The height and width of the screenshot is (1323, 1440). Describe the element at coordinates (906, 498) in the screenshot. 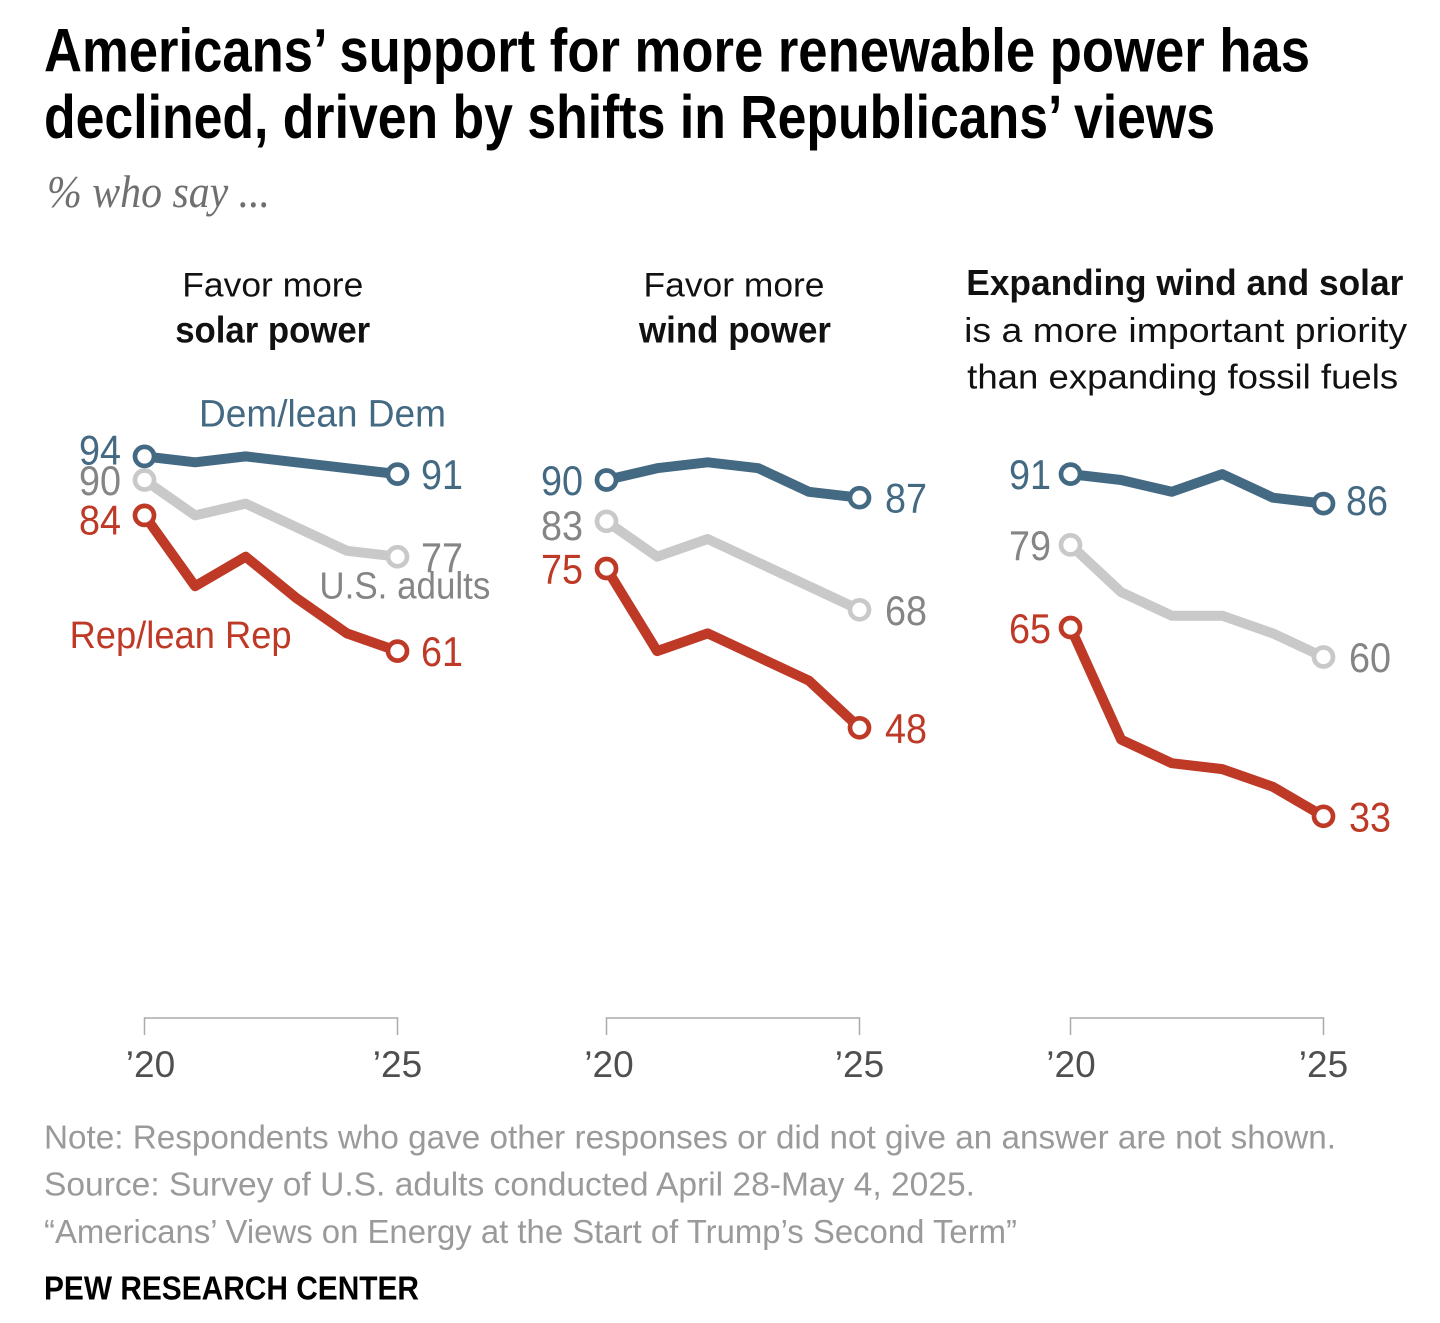

I see `svg-text: 87` at that location.